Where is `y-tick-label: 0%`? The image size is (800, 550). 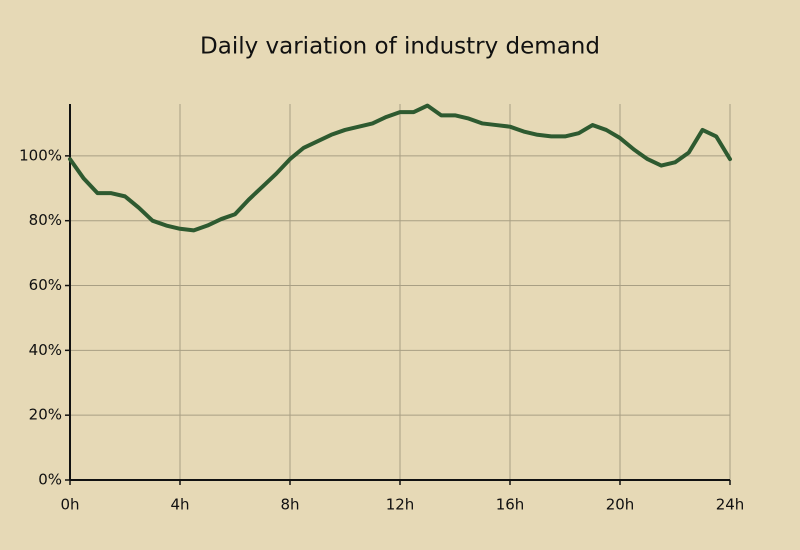 y-tick-label: 0% is located at coordinates (50, 480).